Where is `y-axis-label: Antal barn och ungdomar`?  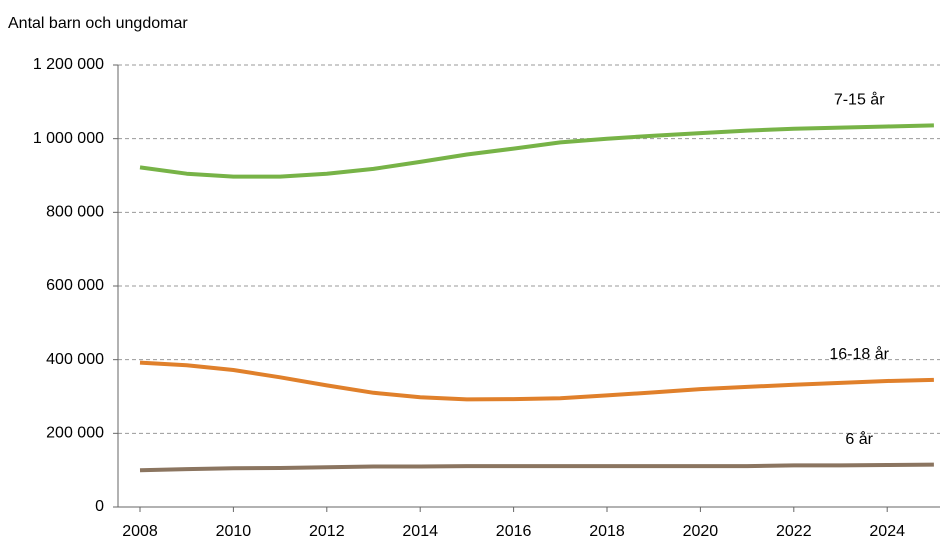
y-axis-label: Antal barn och ungdomar is located at coordinates (98, 23).